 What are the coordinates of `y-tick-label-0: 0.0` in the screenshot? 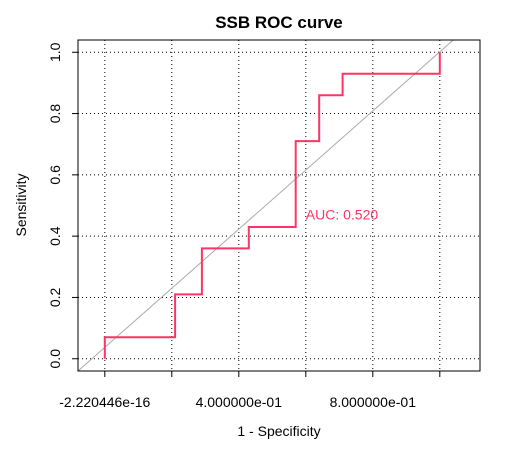 It's located at (55, 359).